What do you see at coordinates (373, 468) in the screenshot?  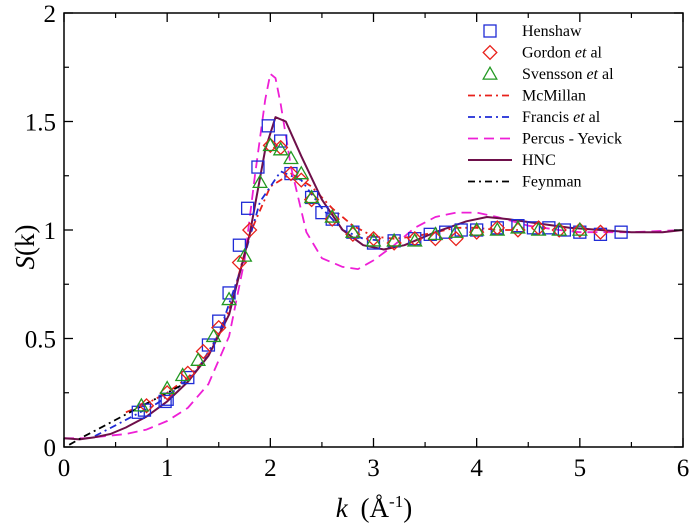 I see `x-tick-label: 3` at bounding box center [373, 468].